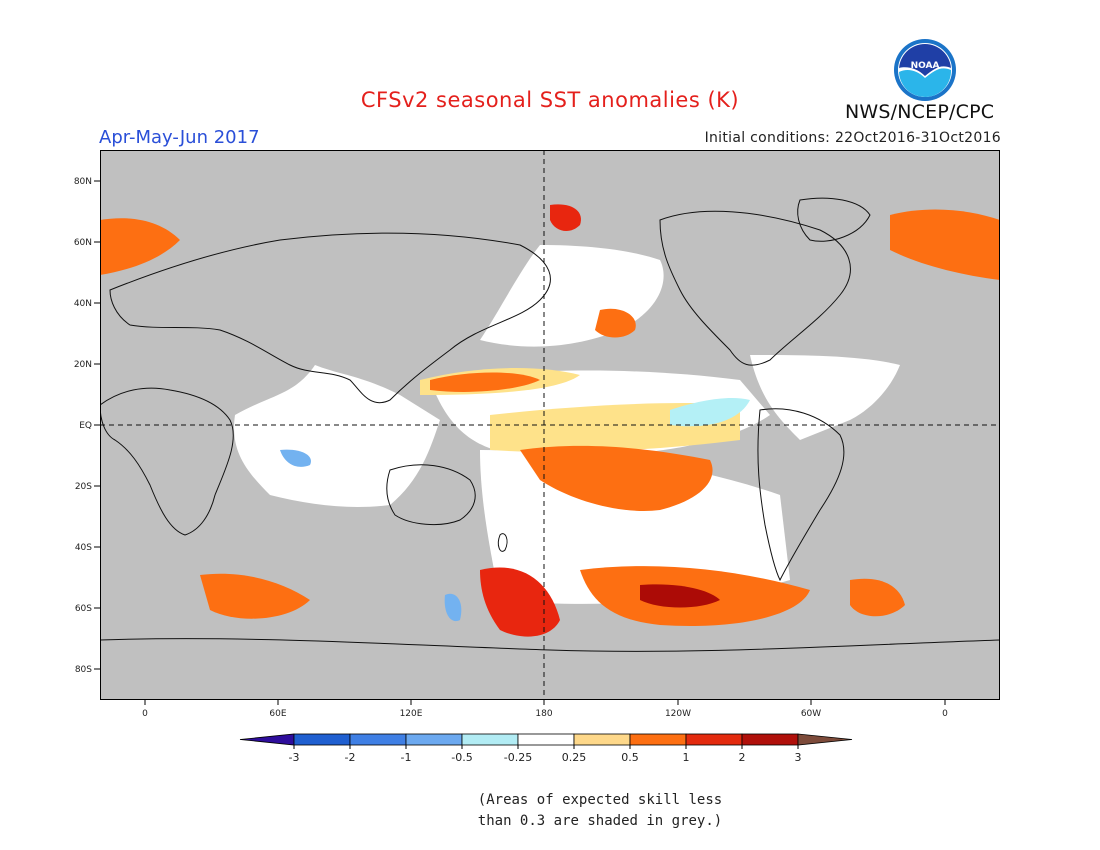 The width and height of the screenshot is (1100, 850). Describe the element at coordinates (83, 609) in the screenshot. I see `lat-label-60s: 60S` at that location.